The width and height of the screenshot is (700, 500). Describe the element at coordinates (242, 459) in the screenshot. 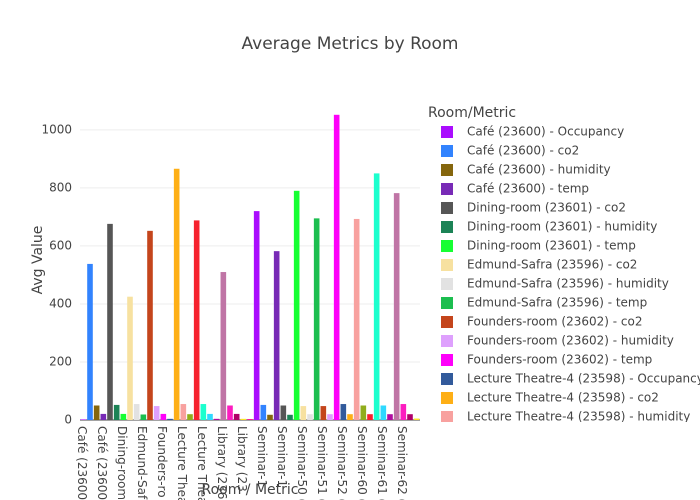

I see `x-tick-label: Library (23` at that location.